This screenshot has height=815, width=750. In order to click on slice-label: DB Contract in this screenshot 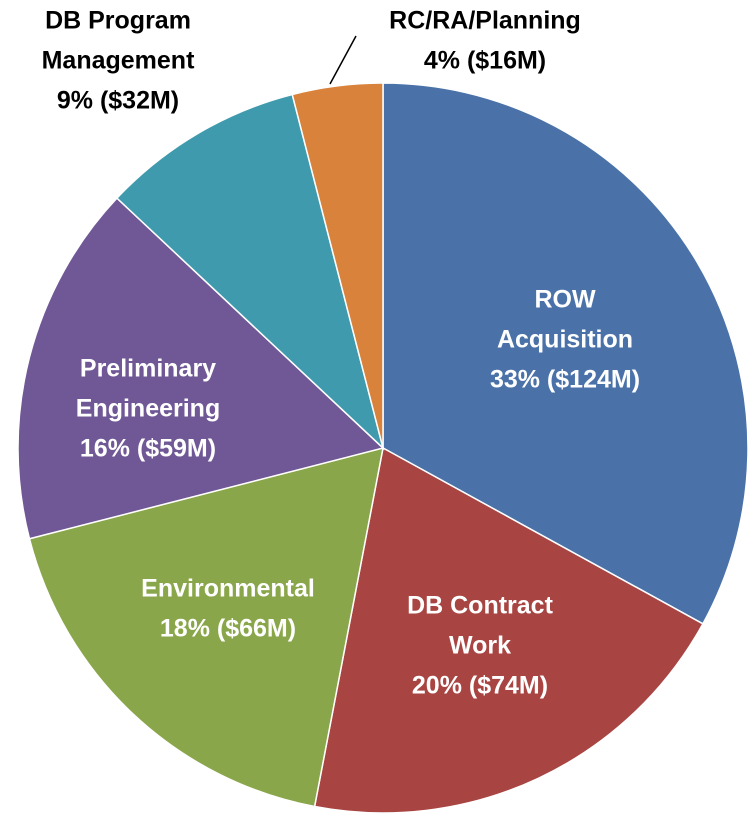, I will do `click(480, 606)`.